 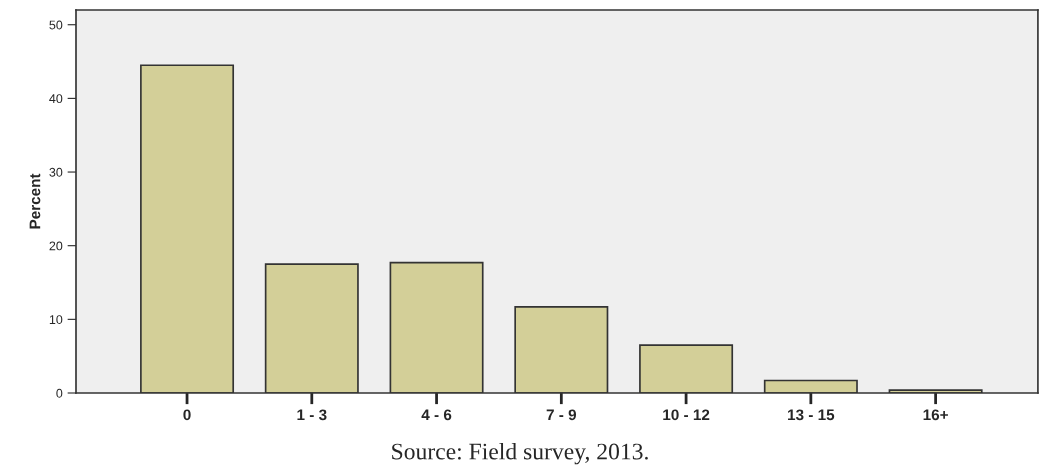 I want to click on x-tick-label: 16+, so click(x=935, y=415).